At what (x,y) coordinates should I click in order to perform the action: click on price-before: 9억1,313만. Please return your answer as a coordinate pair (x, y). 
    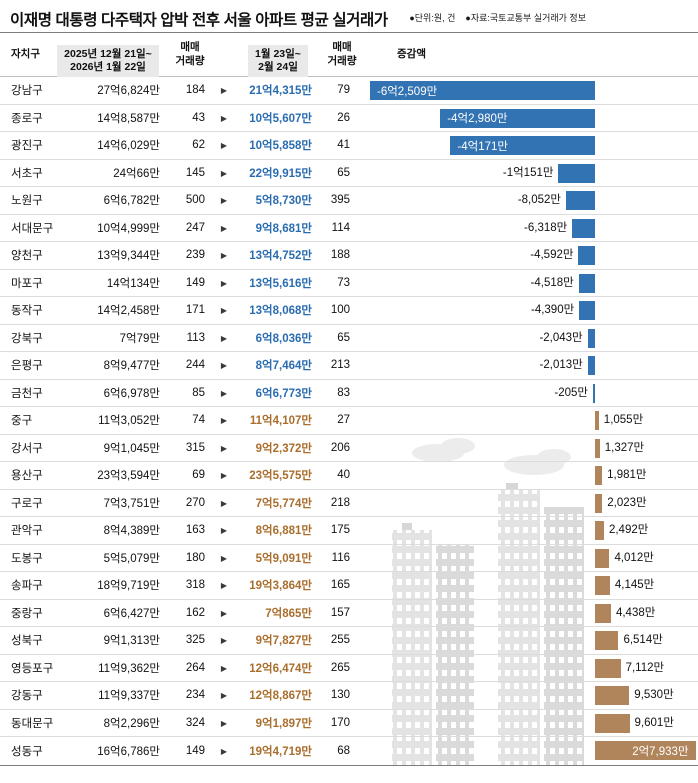
    Looking at the image, I should click on (131, 641).